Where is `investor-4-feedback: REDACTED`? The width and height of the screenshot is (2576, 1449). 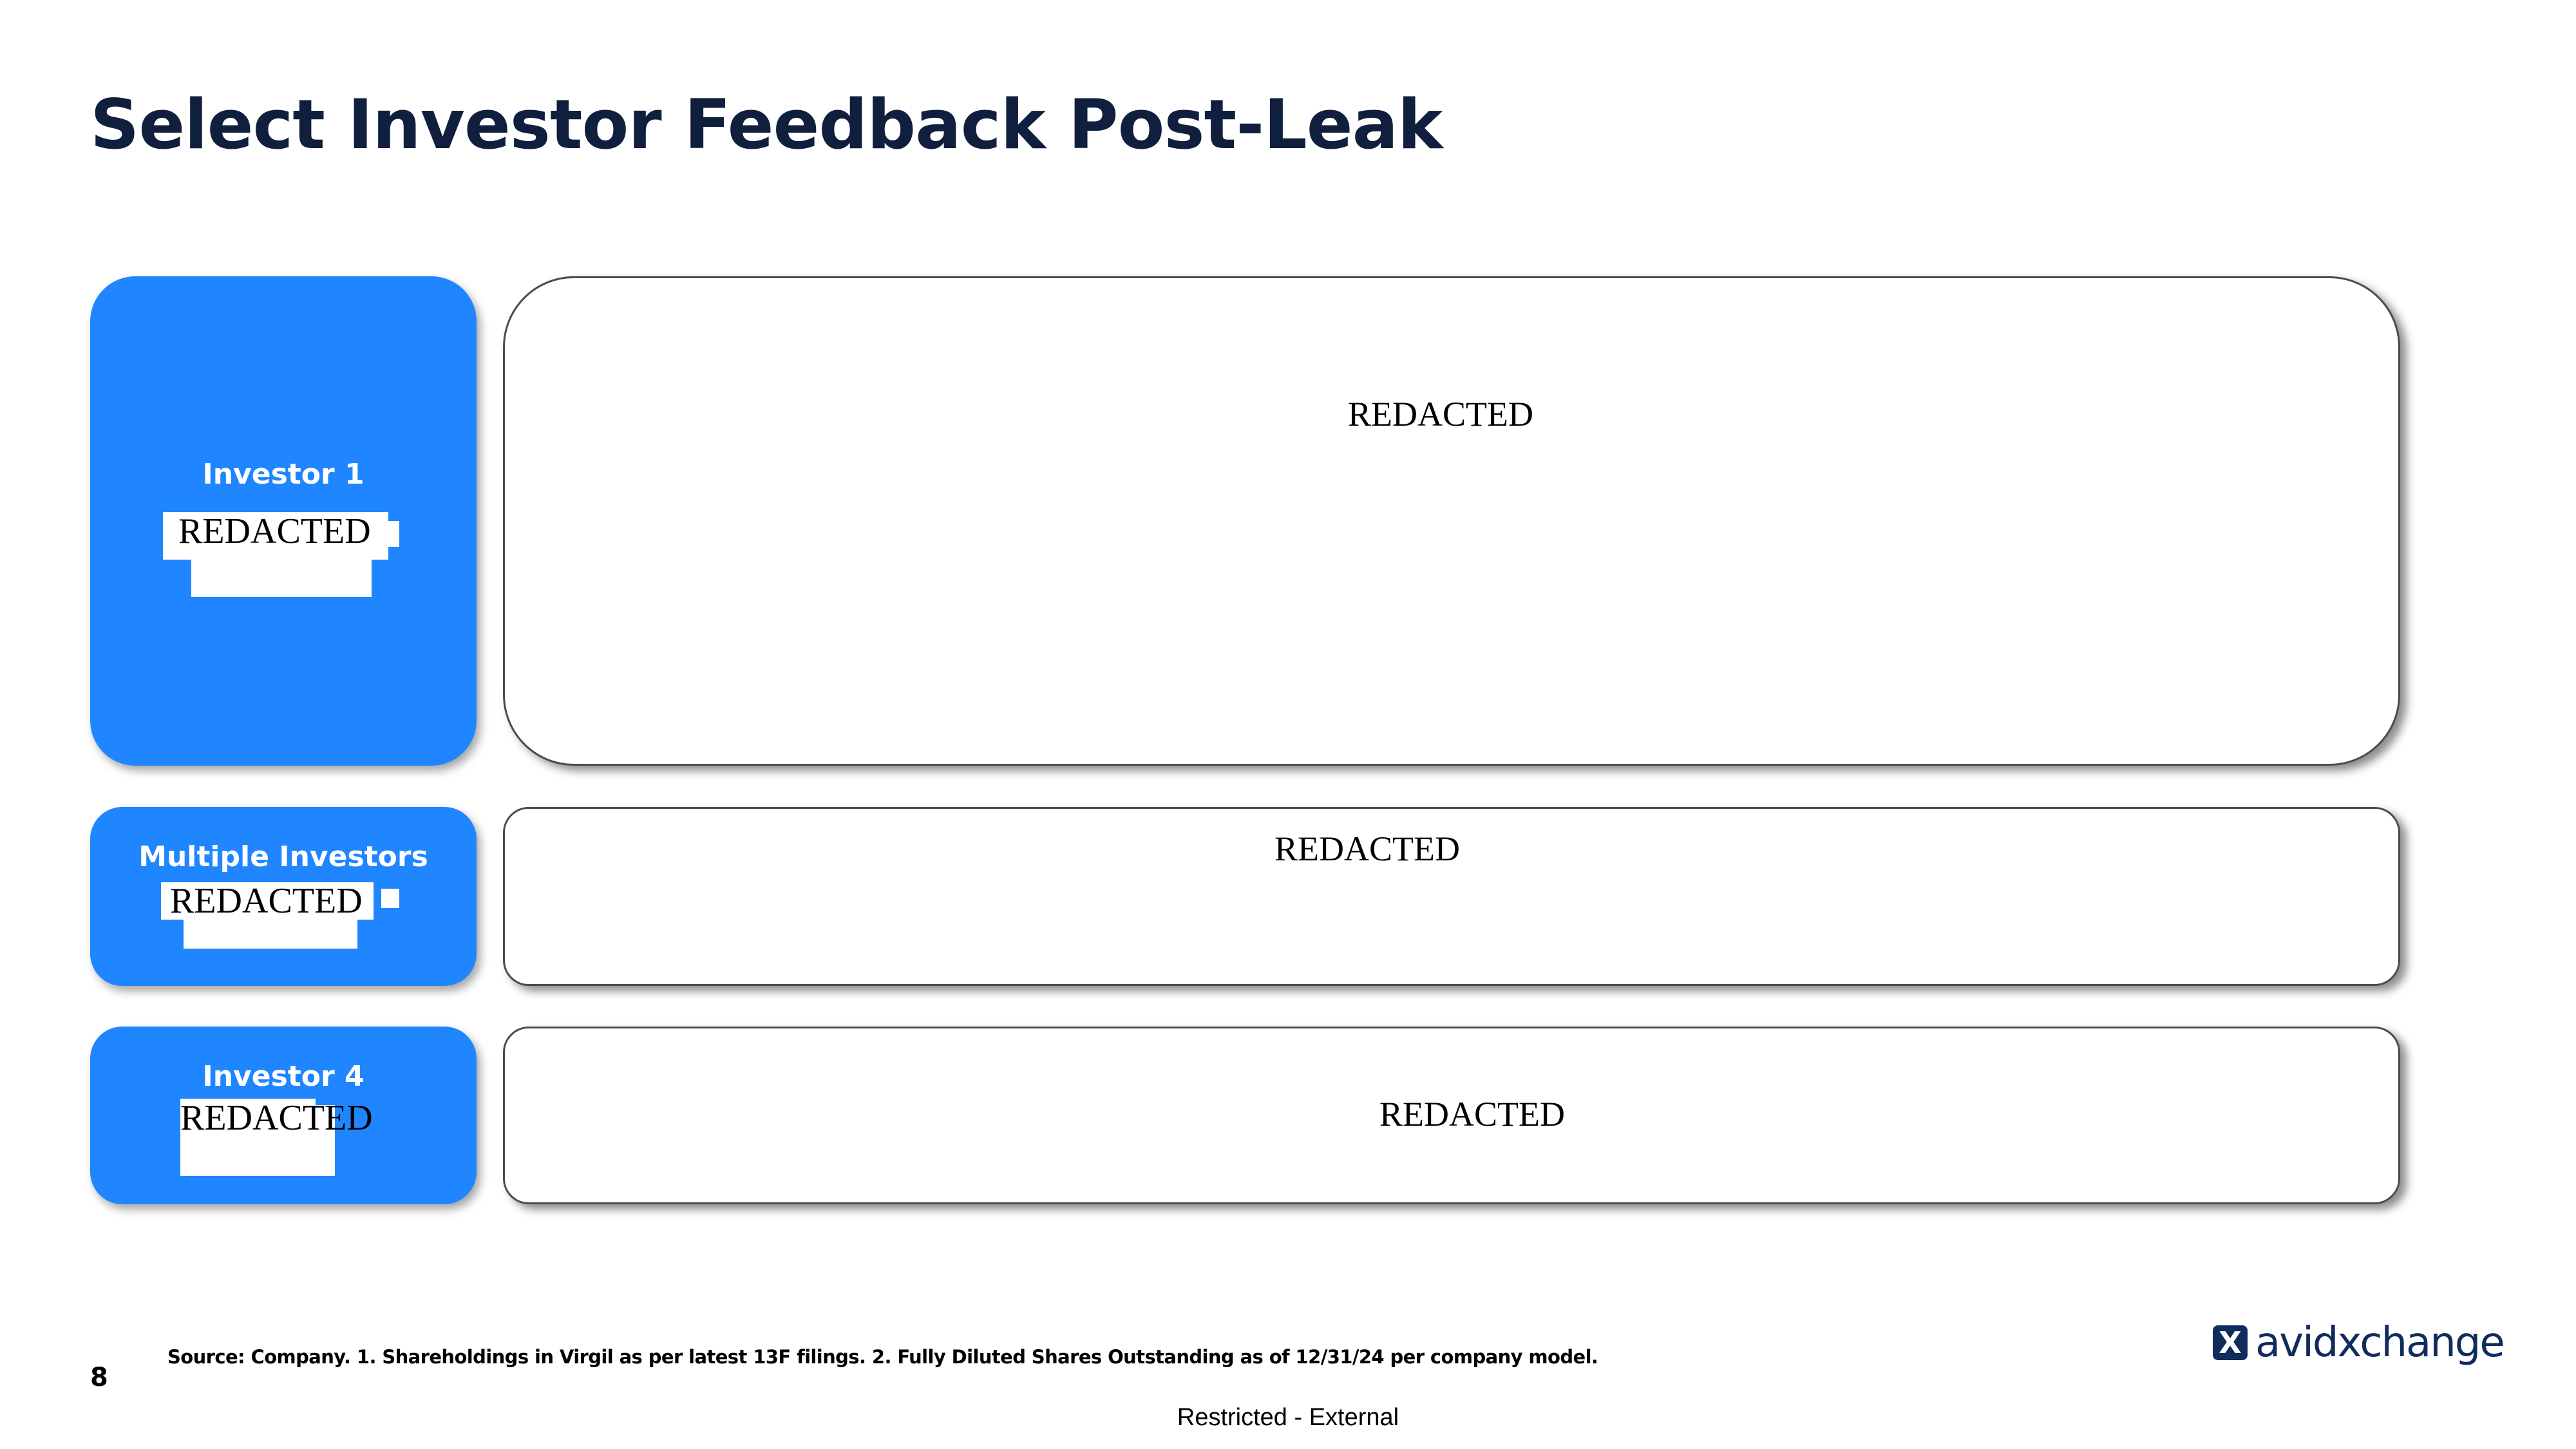 investor-4-feedback: REDACTED is located at coordinates (1472, 1114).